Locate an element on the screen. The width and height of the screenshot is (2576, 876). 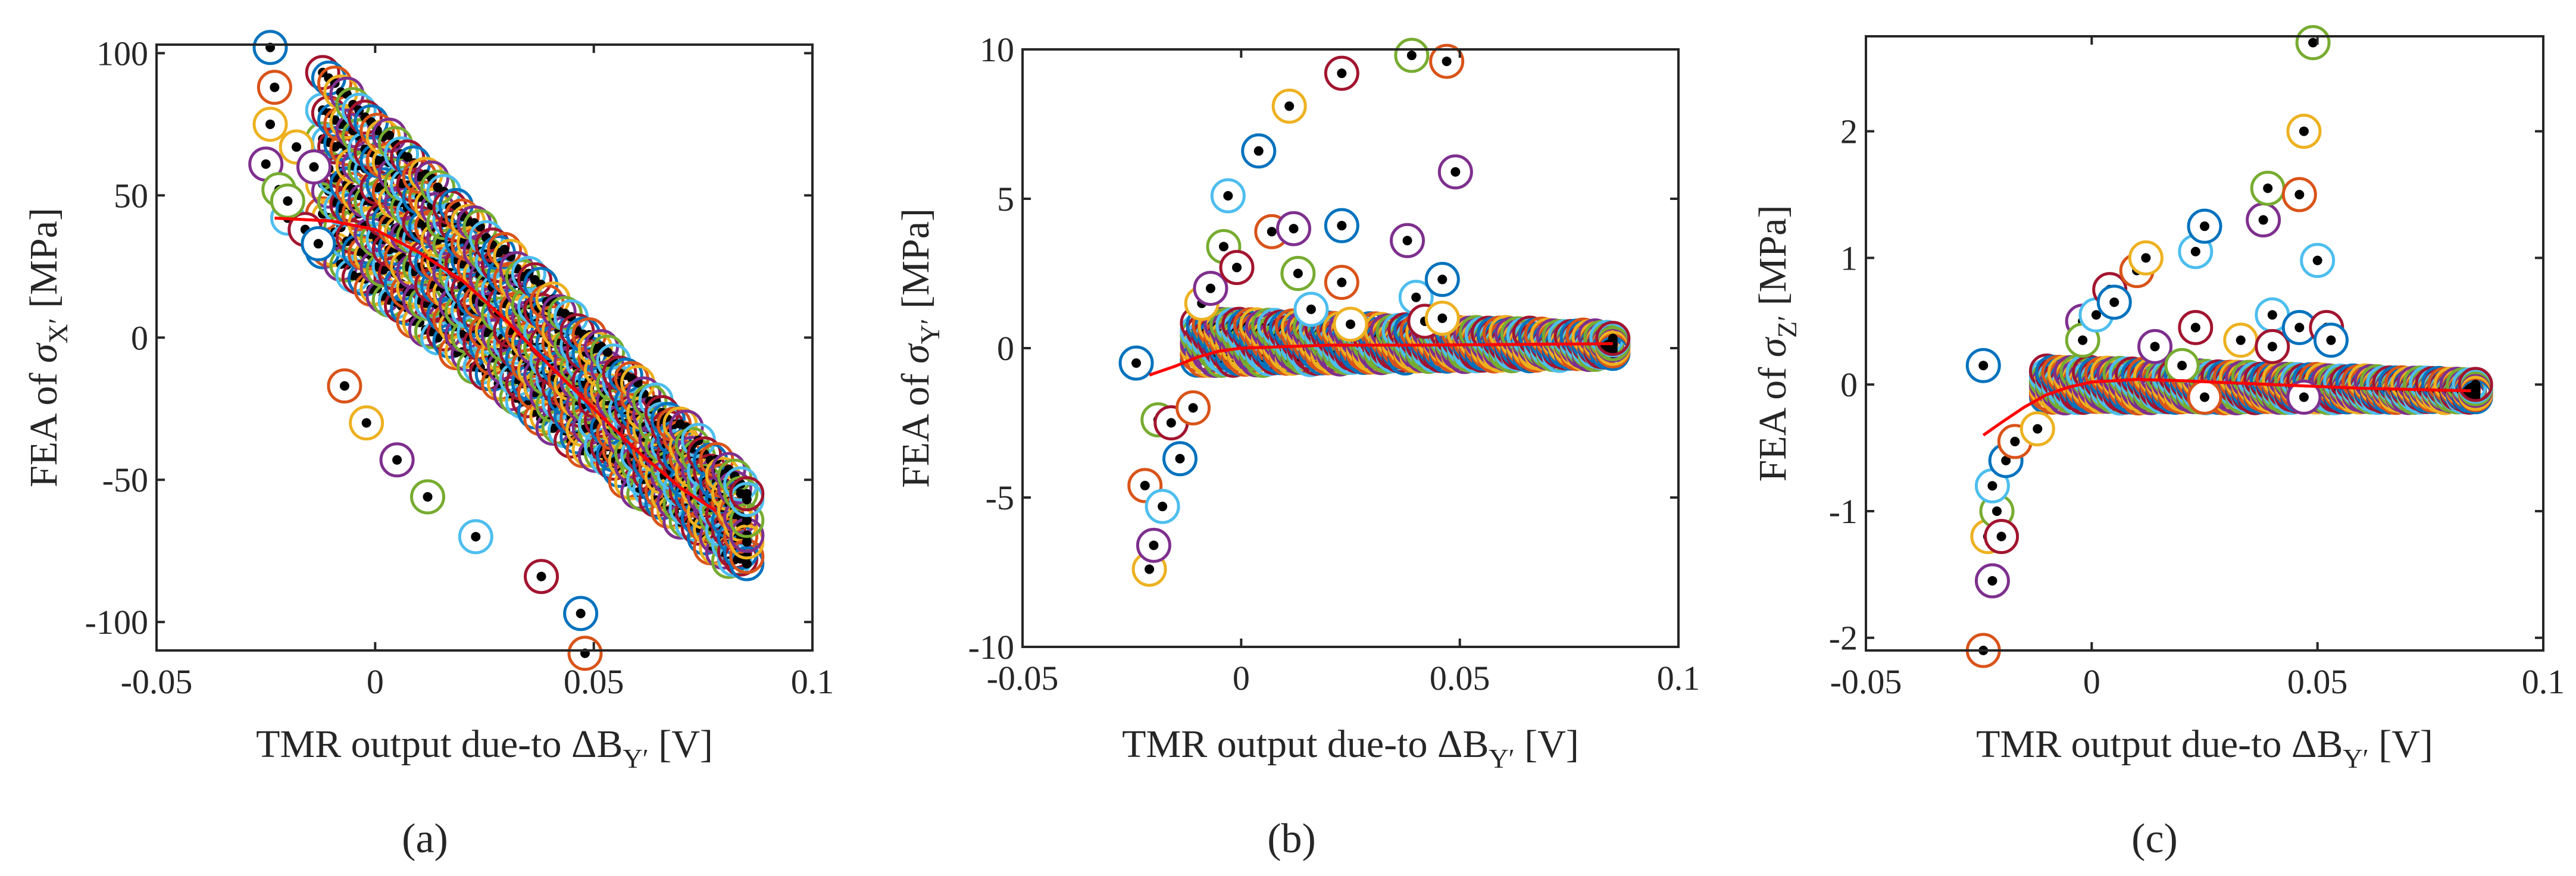
panel-b-band-dot is located at coordinates (1613, 338).